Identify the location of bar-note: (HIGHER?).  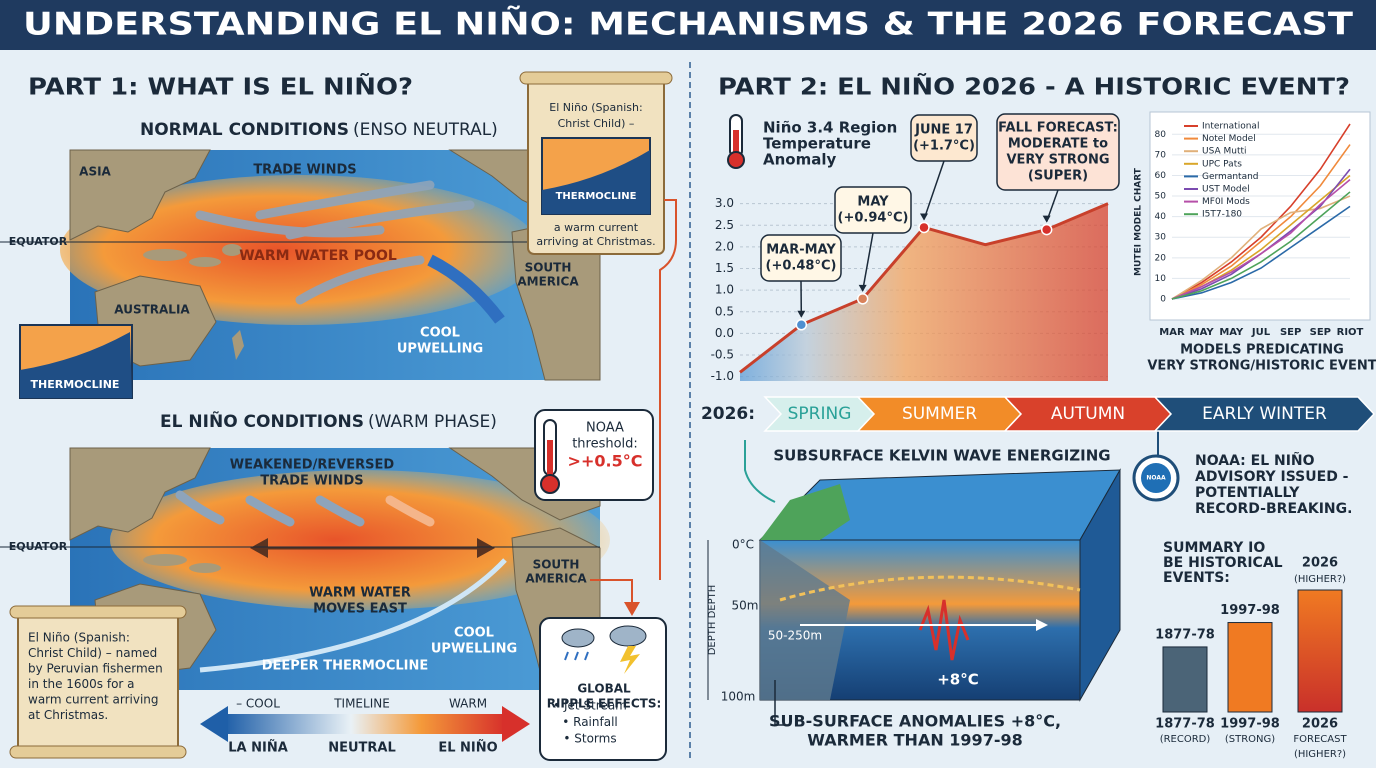
(1320, 579).